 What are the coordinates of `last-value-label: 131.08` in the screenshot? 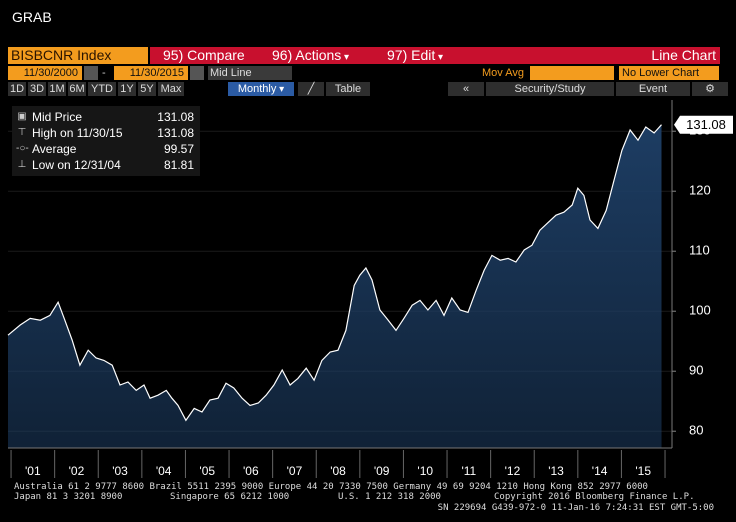 It's located at (706, 124).